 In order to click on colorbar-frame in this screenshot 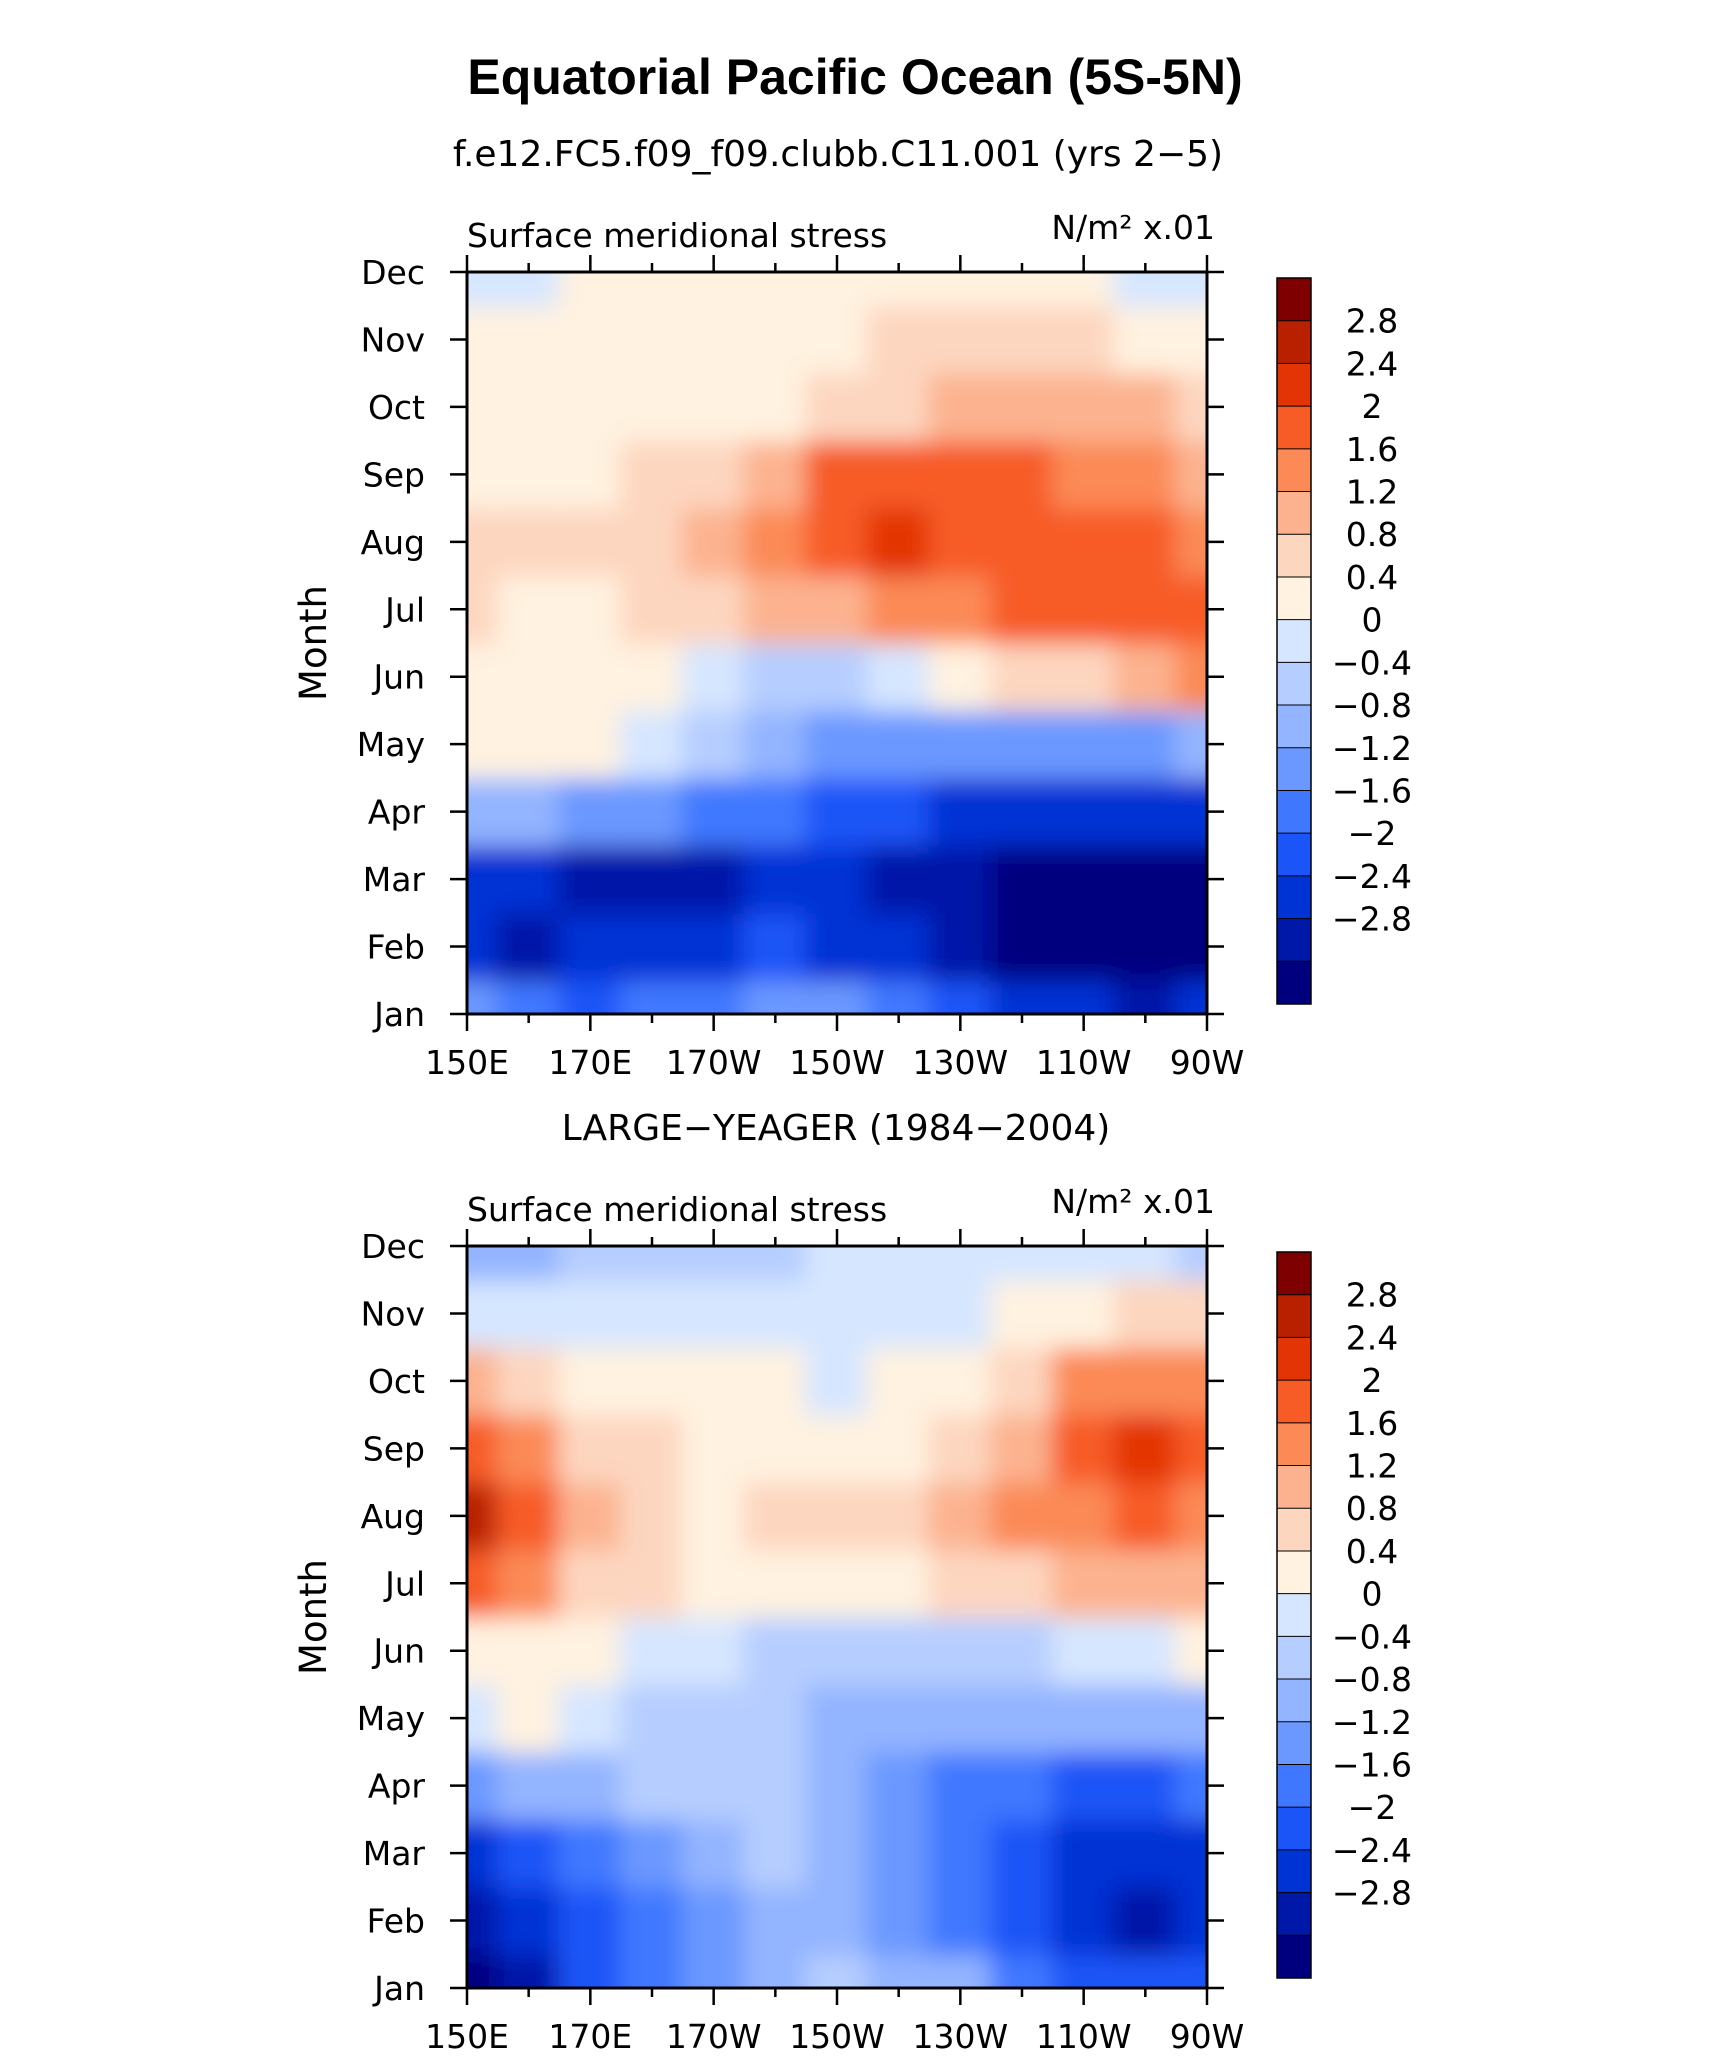, I will do `click(1294, 1615)`.